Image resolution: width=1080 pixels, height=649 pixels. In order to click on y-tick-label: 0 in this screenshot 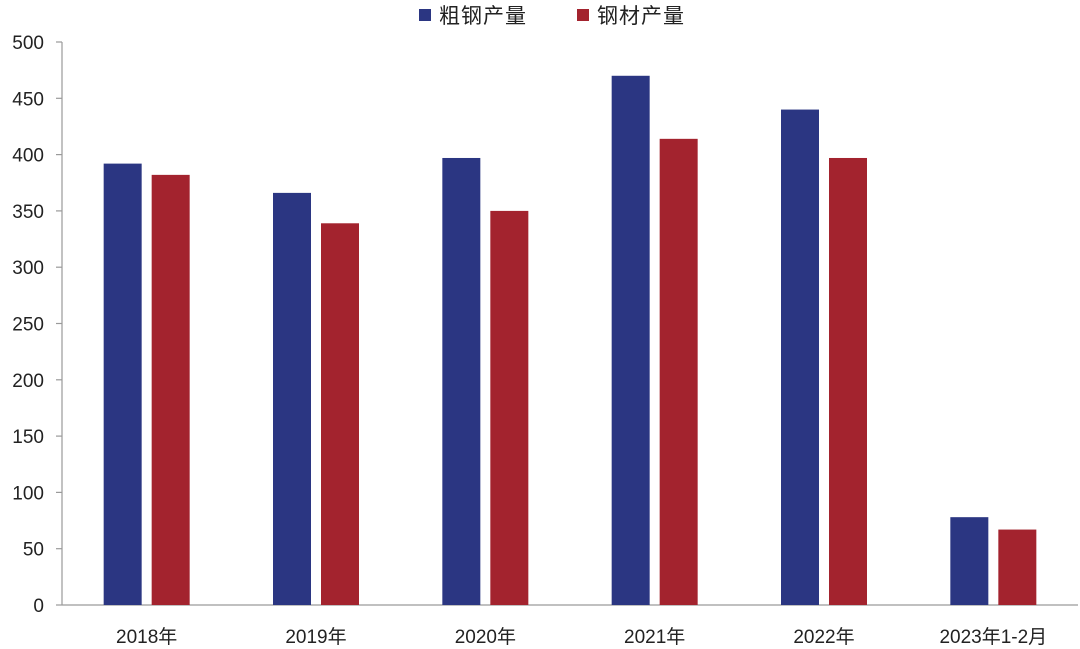, I will do `click(38, 606)`.